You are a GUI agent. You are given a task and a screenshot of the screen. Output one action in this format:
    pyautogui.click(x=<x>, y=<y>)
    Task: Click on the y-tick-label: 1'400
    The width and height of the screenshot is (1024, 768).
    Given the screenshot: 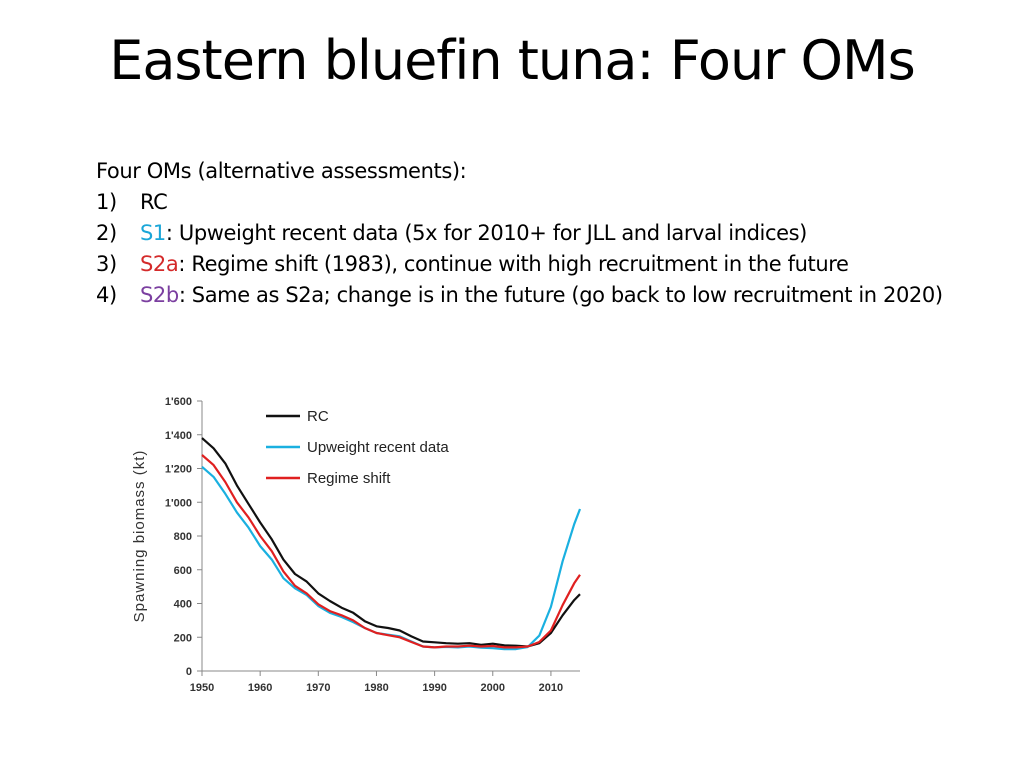 What is the action you would take?
    pyautogui.click(x=178, y=436)
    